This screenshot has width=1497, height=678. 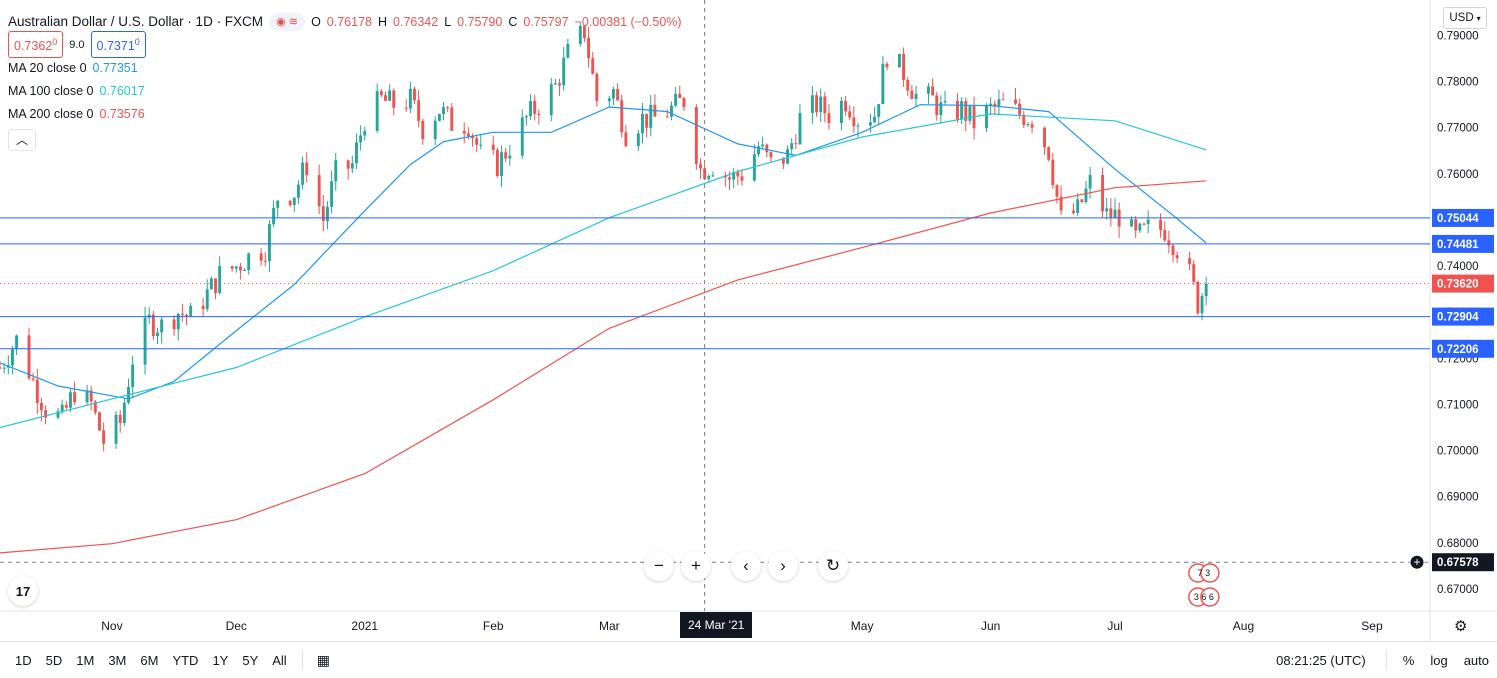 I want to click on gear-icon: ⚙, so click(x=1461, y=626).